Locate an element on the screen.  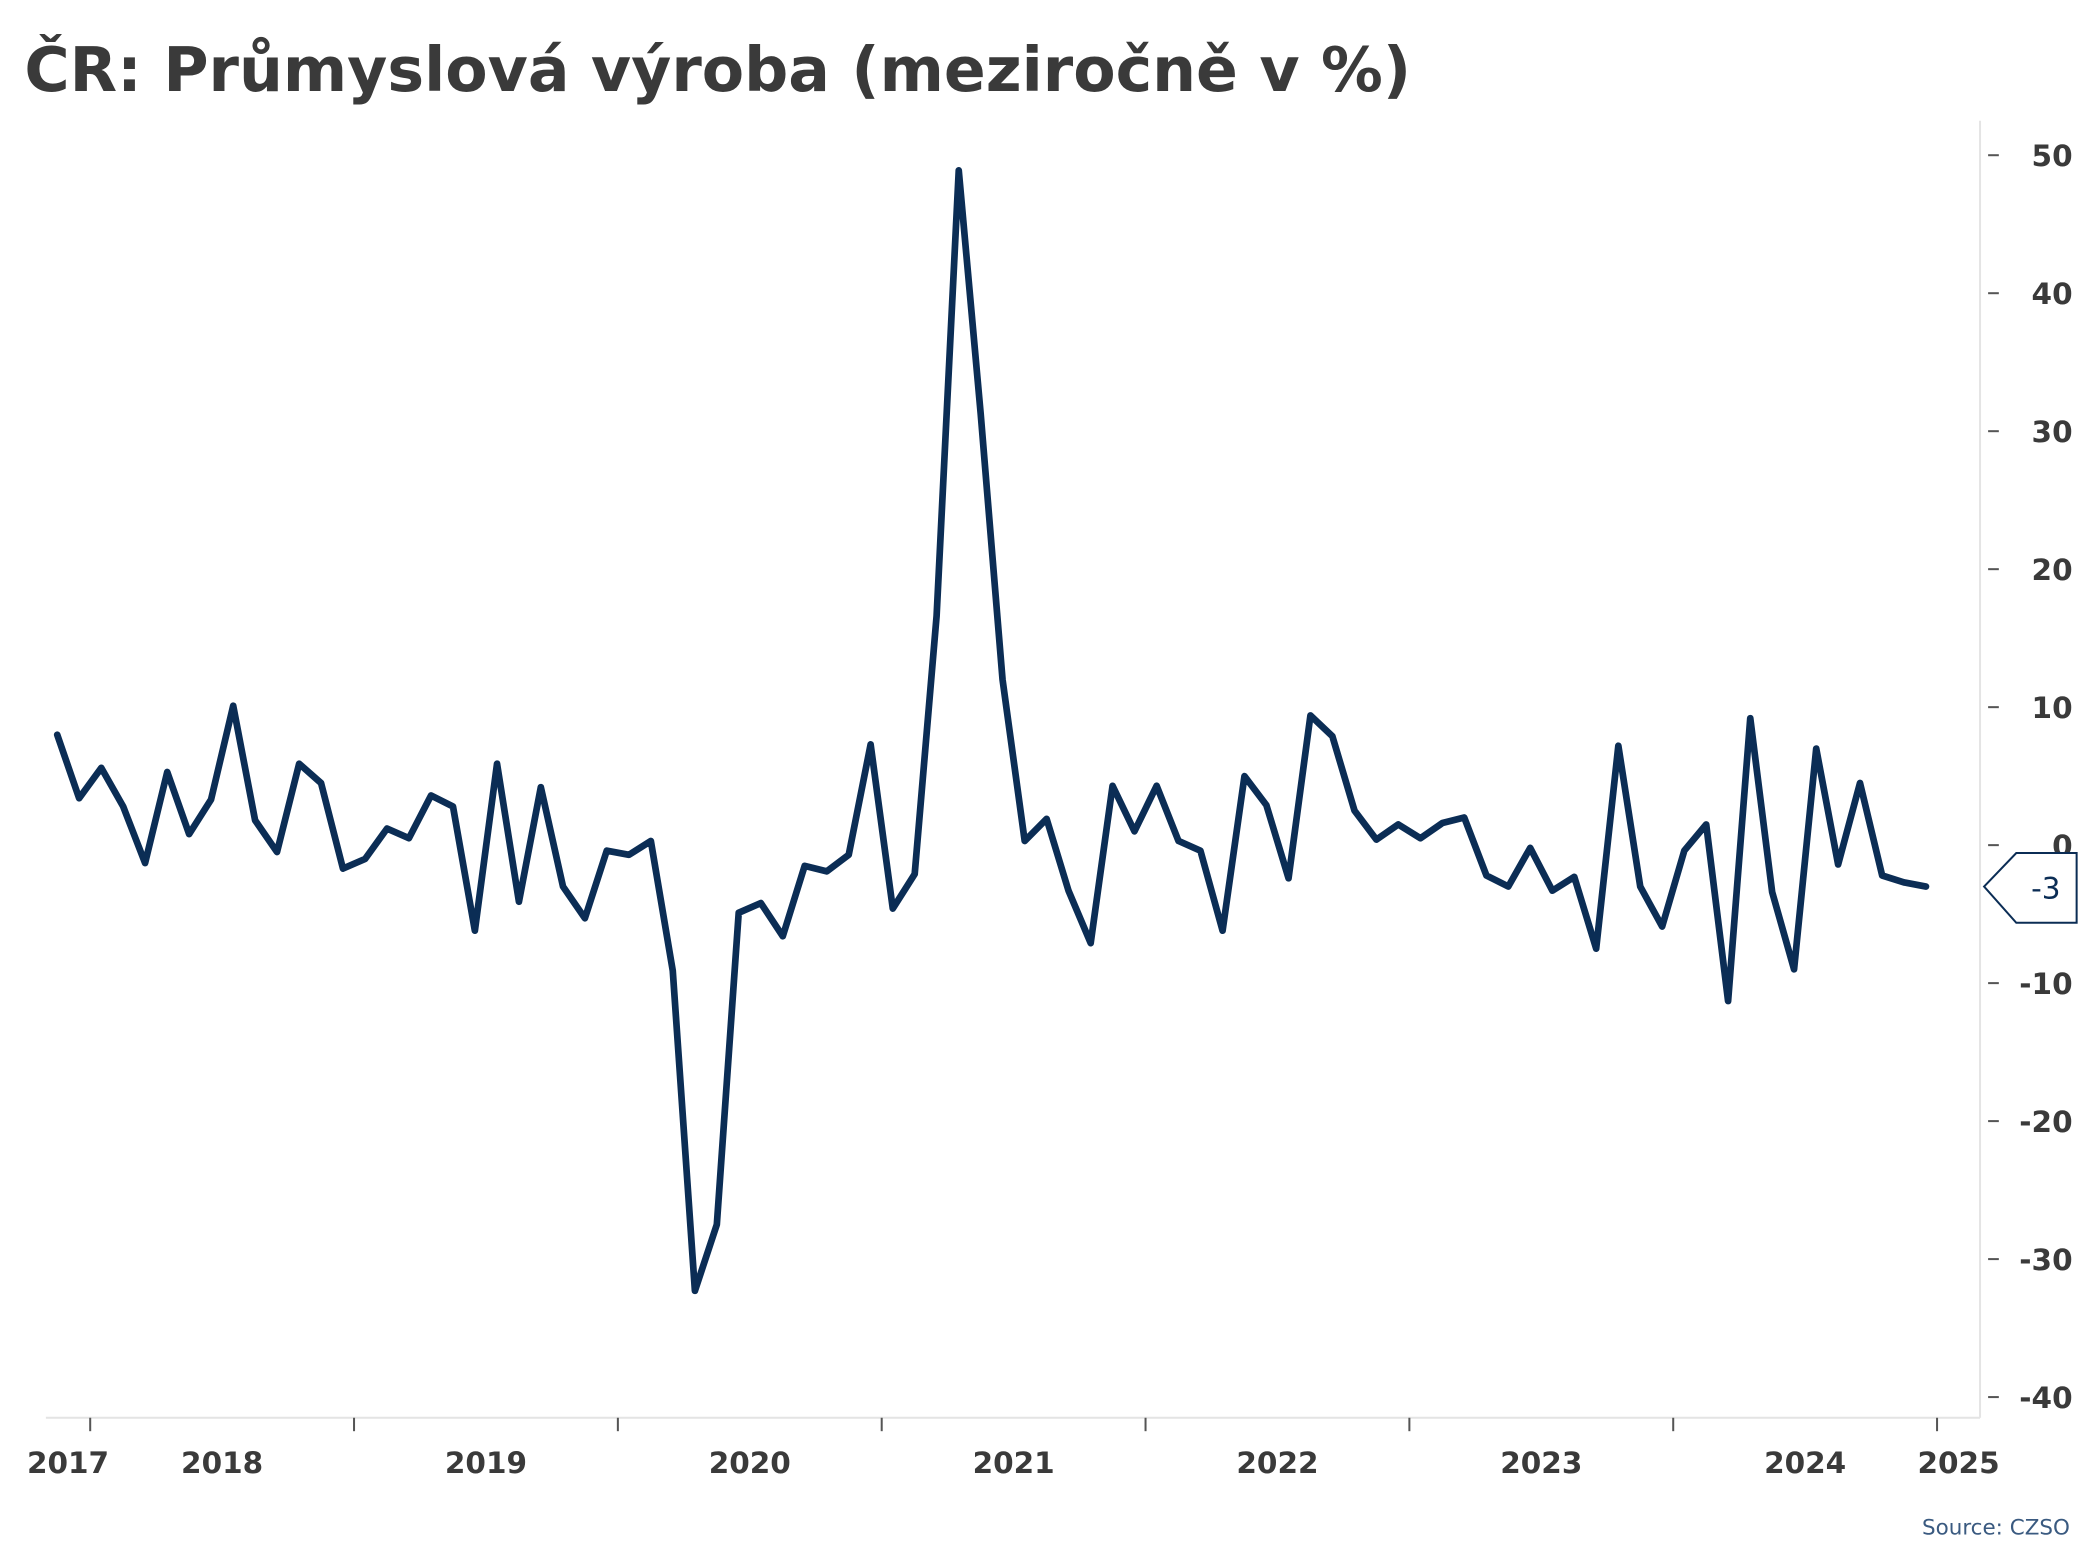
y-tick-label: 10 is located at coordinates (2052, 708).